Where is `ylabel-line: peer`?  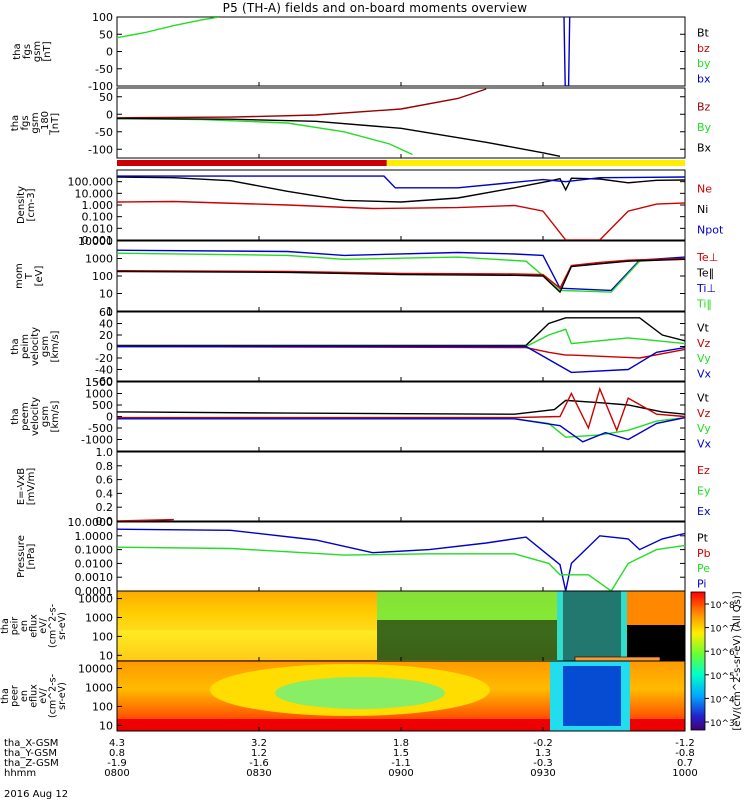 ylabel-line: peer is located at coordinates (15, 696).